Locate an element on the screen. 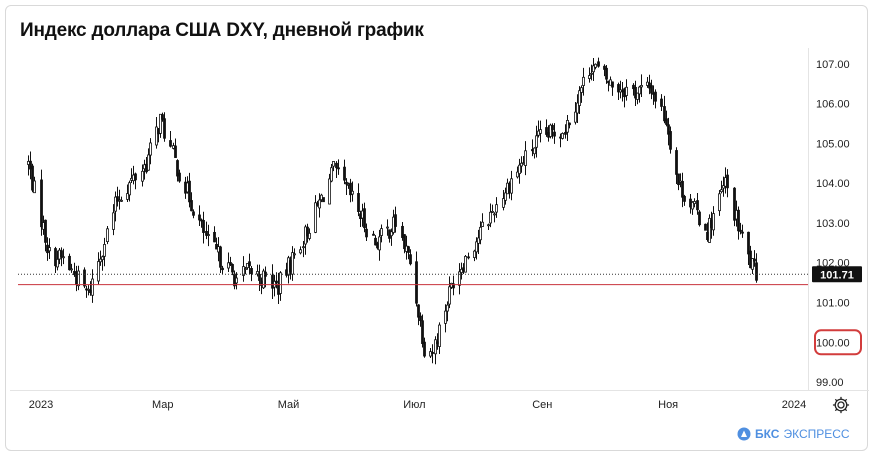 This screenshot has height=460, width=875. y-tick-label: 99.00 is located at coordinates (830, 383).